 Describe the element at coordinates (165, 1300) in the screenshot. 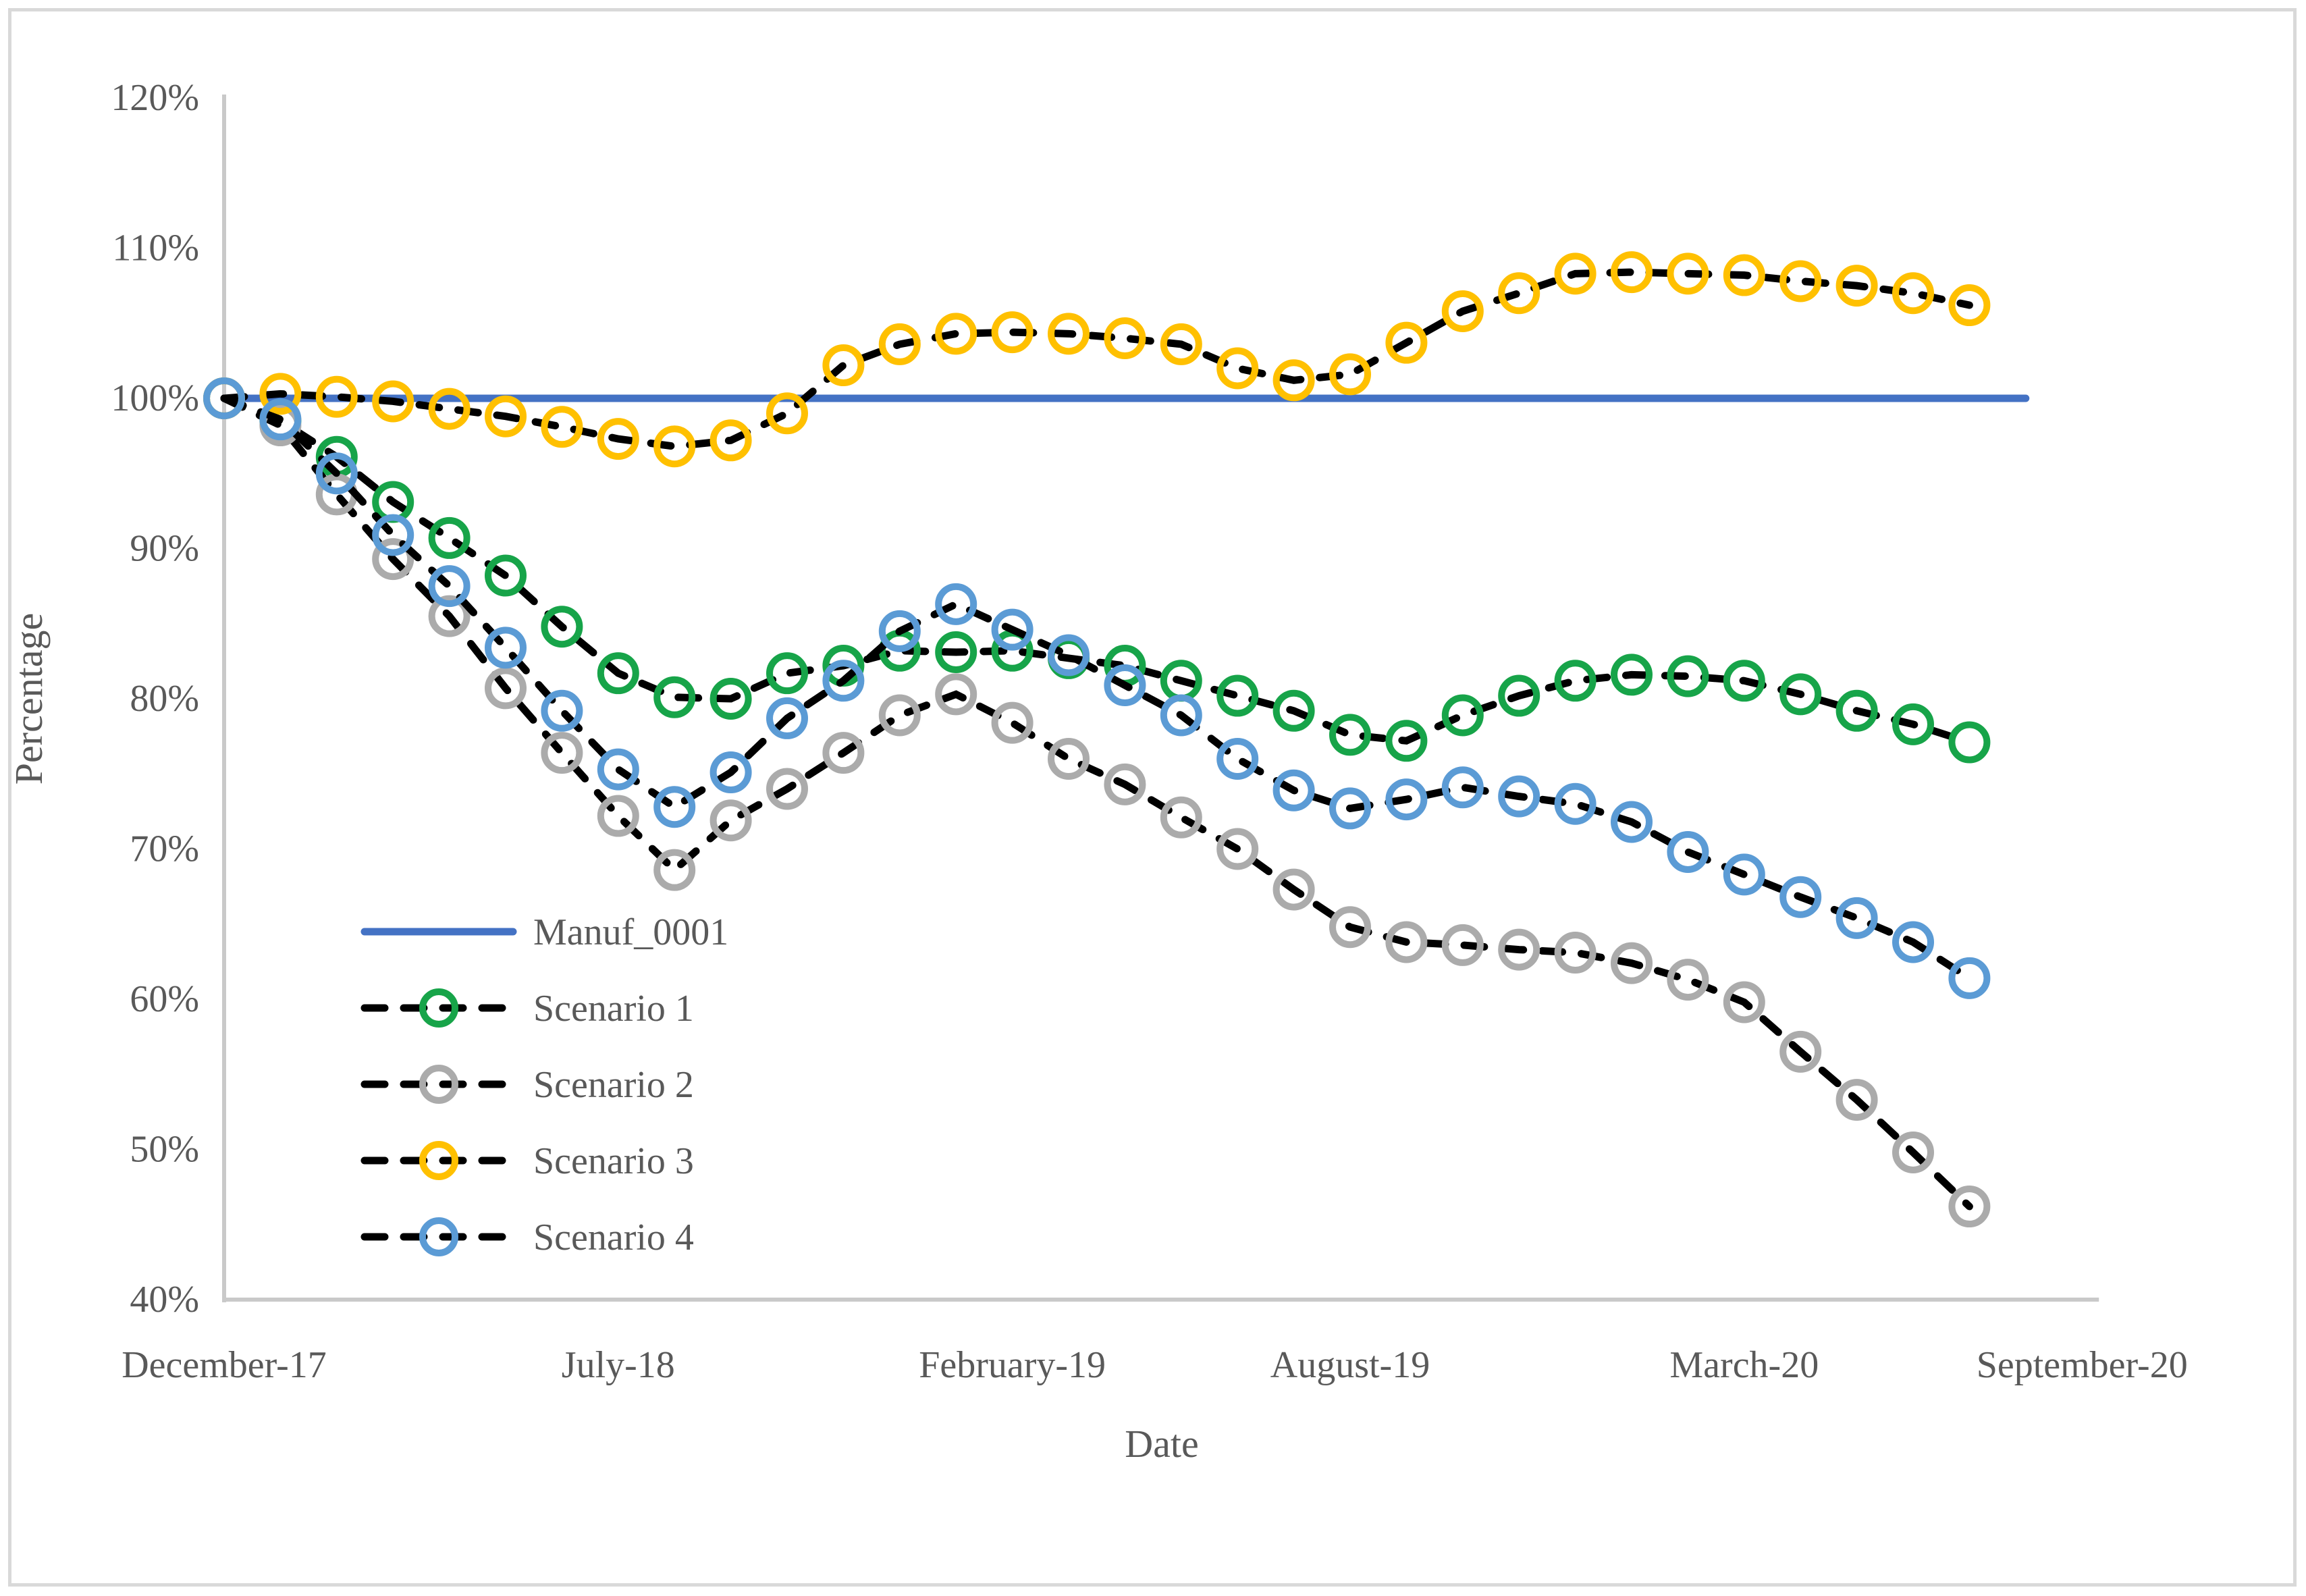

I see `y-tick-label: 40%` at that location.